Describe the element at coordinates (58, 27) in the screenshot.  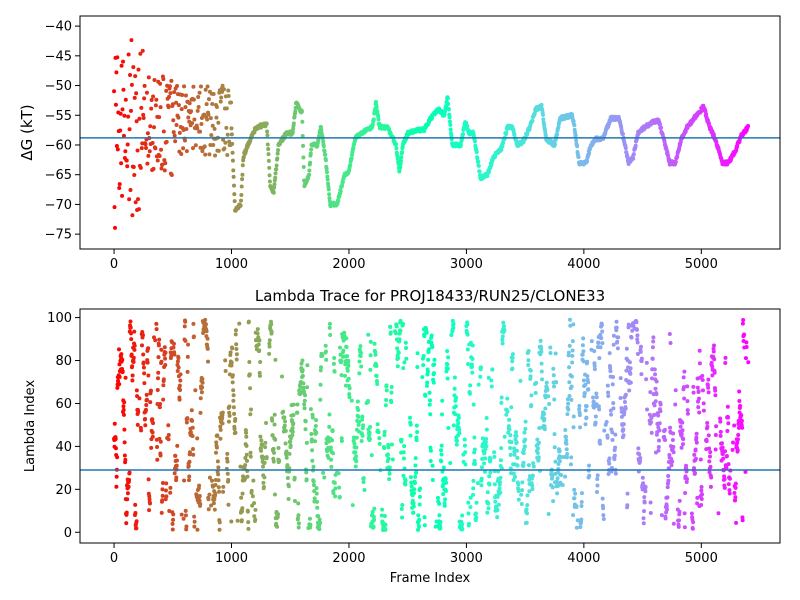
I see `delta-g-y-tick-label: −40` at that location.